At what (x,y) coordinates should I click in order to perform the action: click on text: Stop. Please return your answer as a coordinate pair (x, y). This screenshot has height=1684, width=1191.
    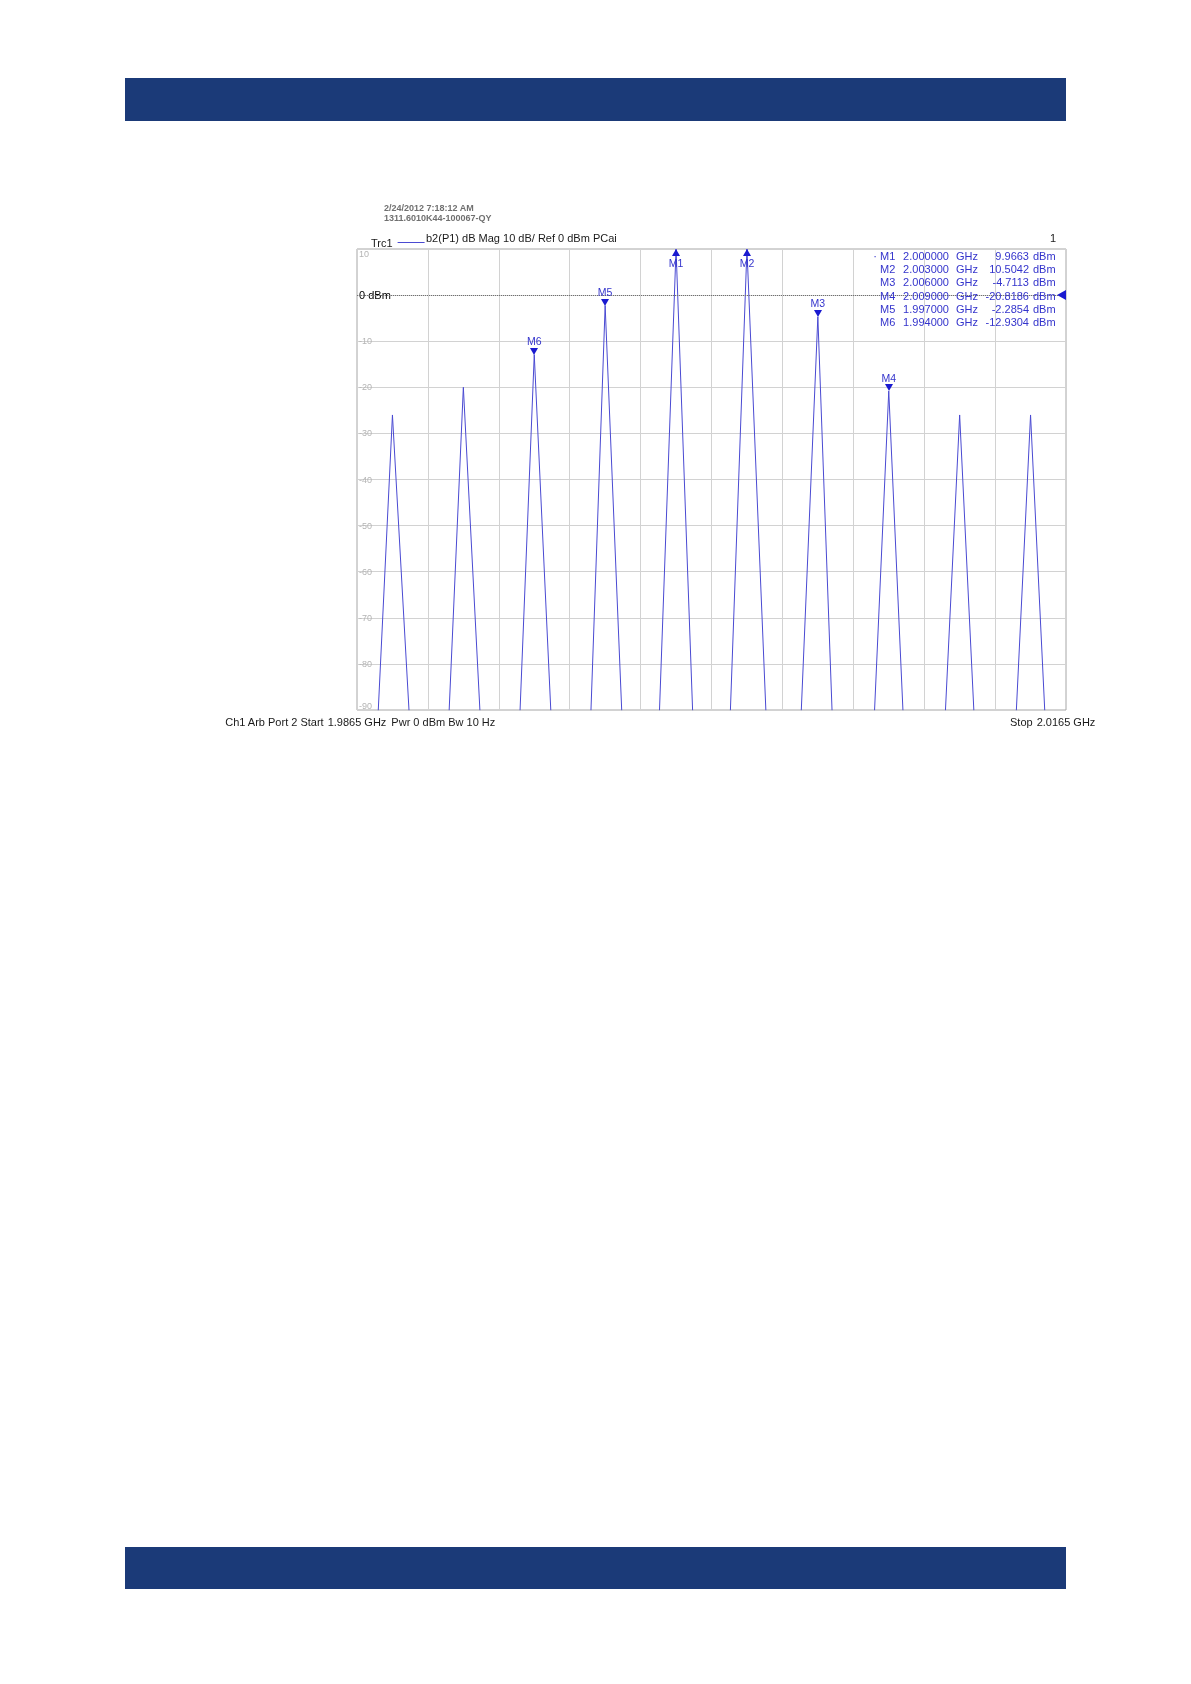
    Looking at the image, I should click on (1021, 722).